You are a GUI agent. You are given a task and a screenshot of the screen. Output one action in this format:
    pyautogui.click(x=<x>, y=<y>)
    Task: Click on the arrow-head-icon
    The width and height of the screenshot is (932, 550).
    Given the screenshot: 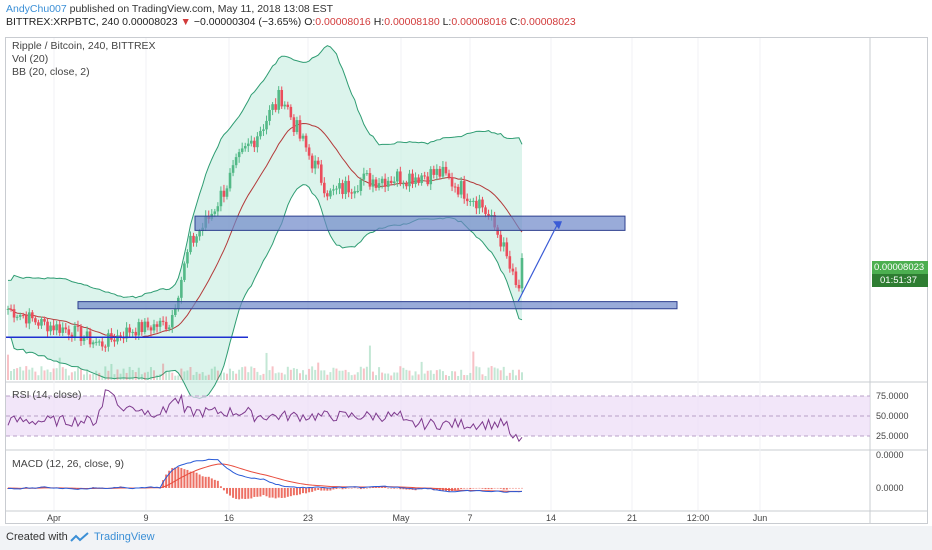 What is the action you would take?
    pyautogui.click(x=557, y=225)
    